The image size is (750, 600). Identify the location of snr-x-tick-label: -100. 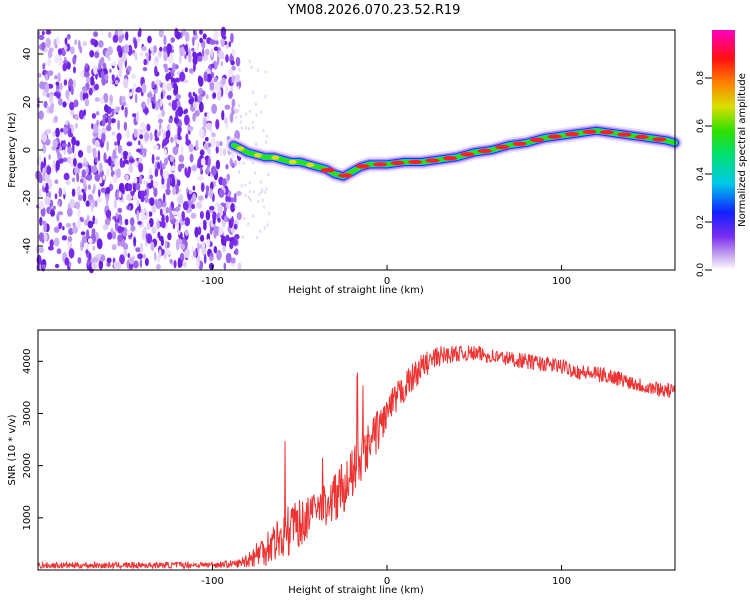
(212, 581).